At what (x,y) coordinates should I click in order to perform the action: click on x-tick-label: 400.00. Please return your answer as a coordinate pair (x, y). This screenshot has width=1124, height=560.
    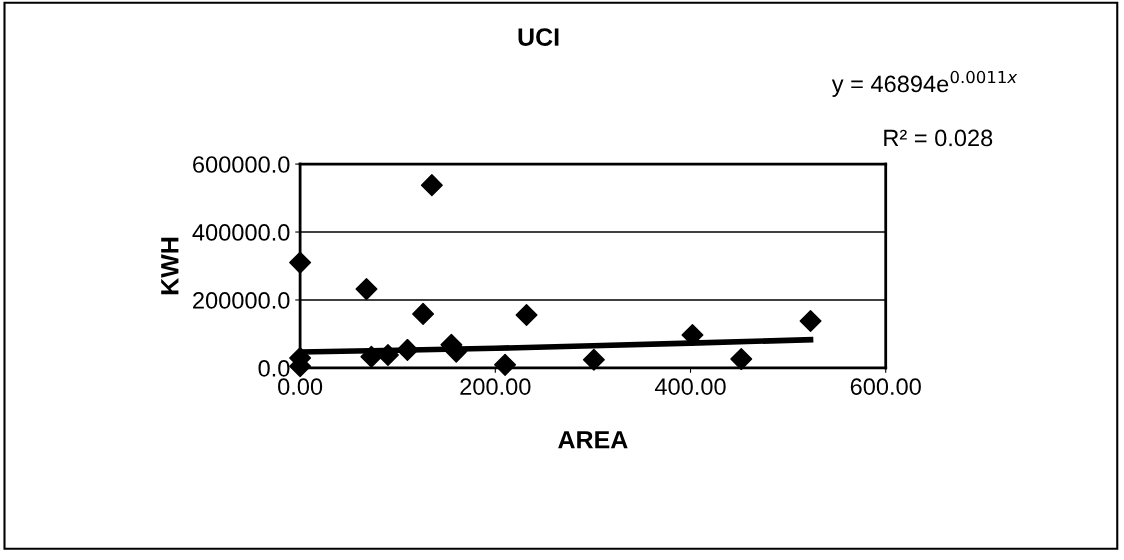
    Looking at the image, I should click on (690, 386).